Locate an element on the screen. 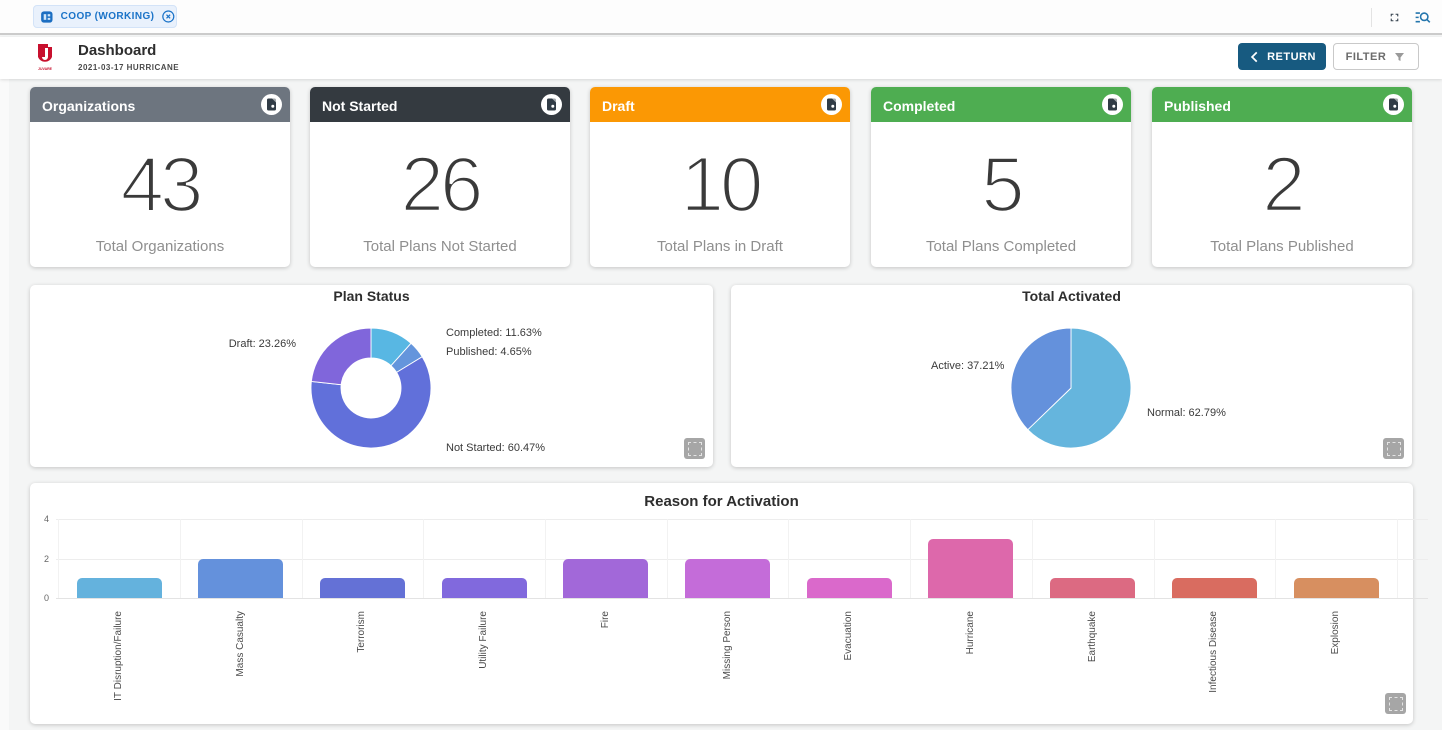 Image resolution: width=1442 pixels, height=730 pixels. svg-text: 26 is located at coordinates (440, 184).